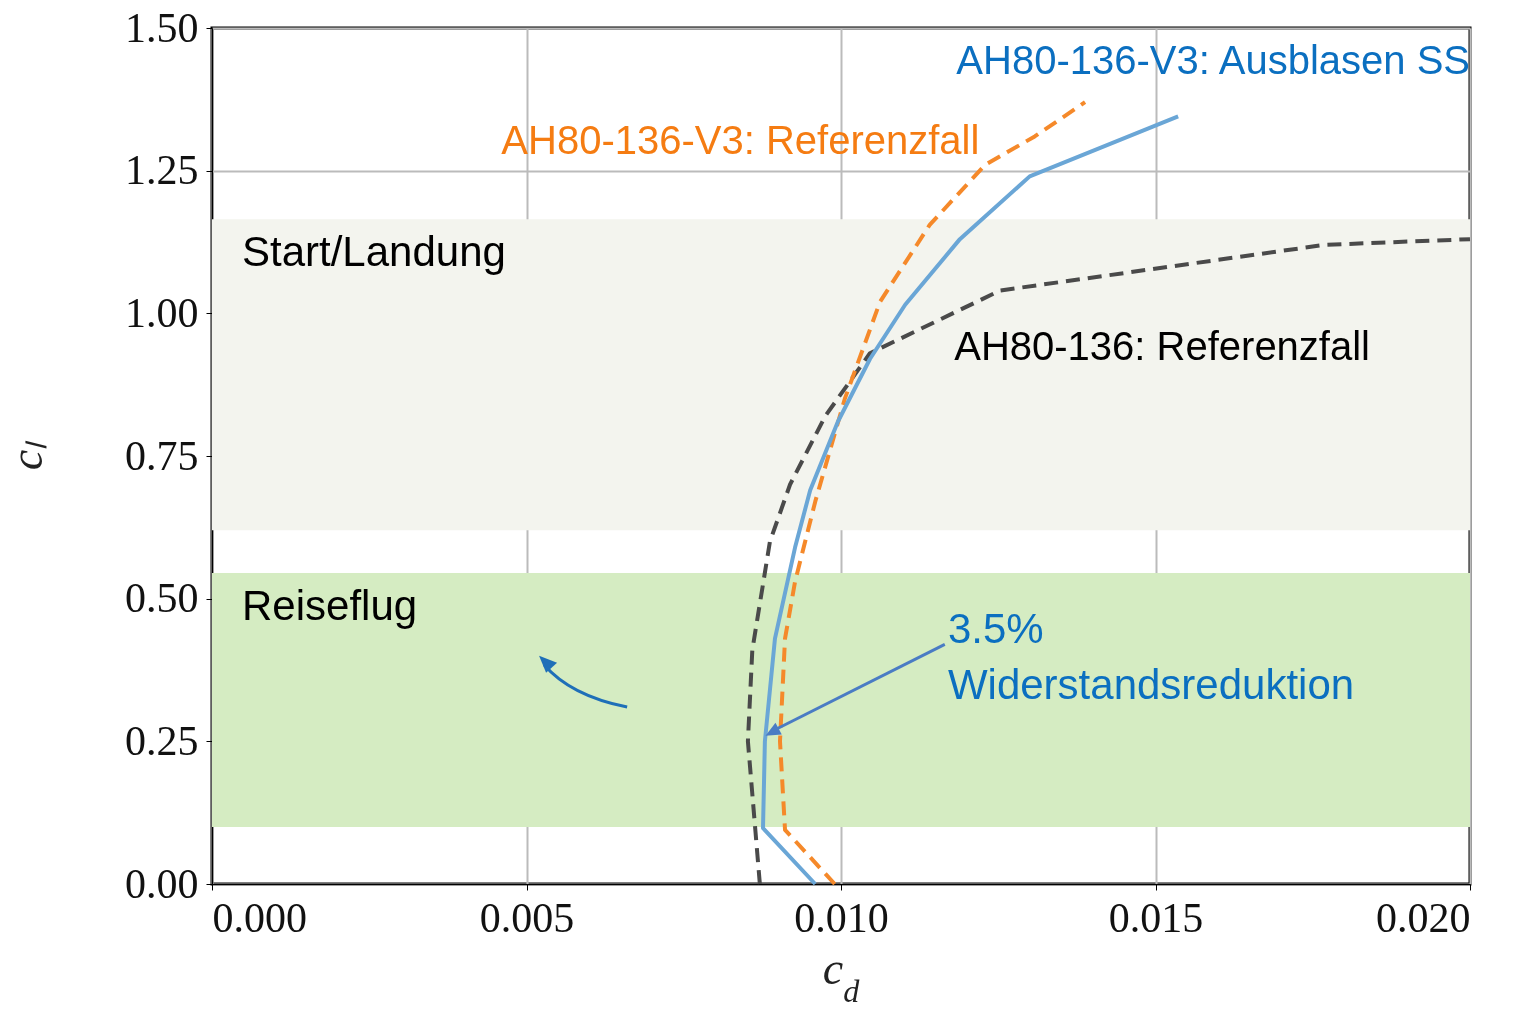 Image resolution: width=1537 pixels, height=1013 pixels. What do you see at coordinates (740, 140) in the screenshot?
I see `series-label: AH80-136-V3: Referenzfall` at bounding box center [740, 140].